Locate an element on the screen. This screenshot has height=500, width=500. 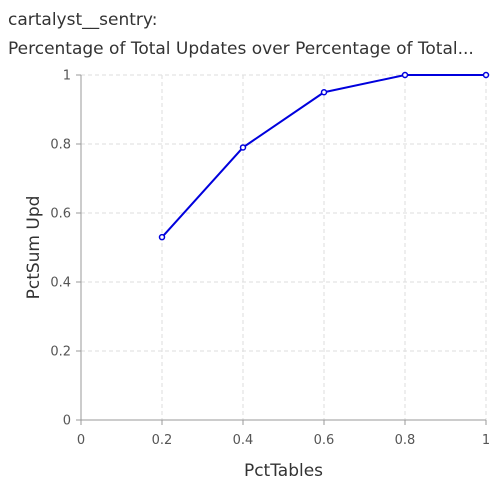
chart-title: cartalyst__sentry: is located at coordinates (83, 20).